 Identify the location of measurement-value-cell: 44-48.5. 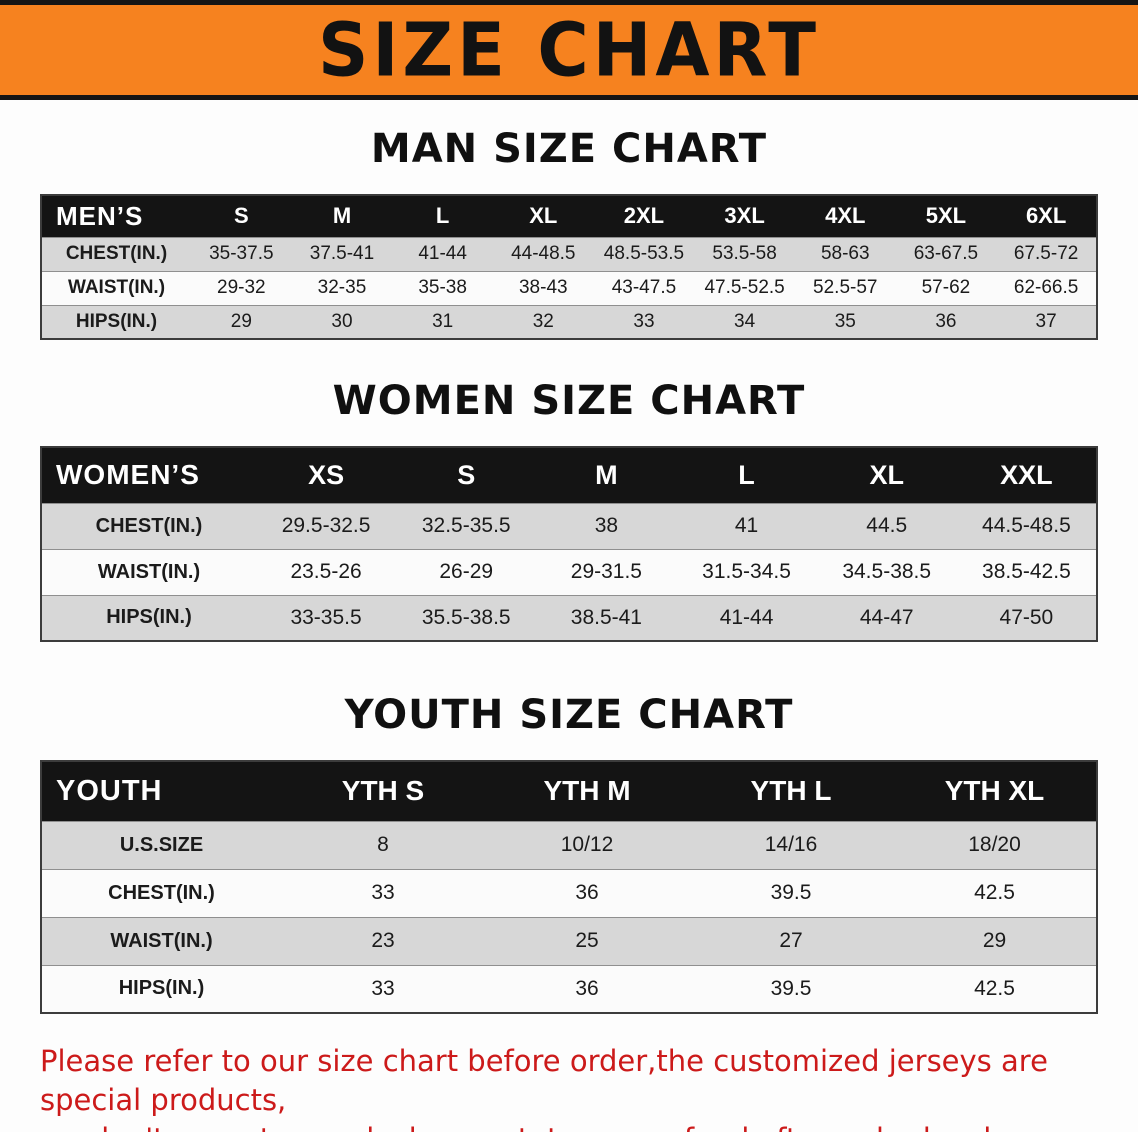
(543, 253).